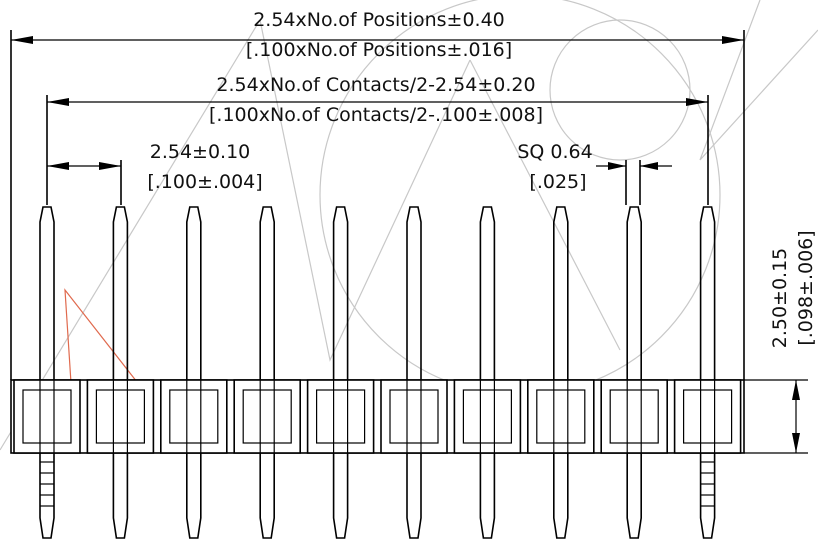 This screenshot has width=818, height=541. I want to click on contacts-metric-label: 2.54xNo.of Contacts/2-2.54±0.20, so click(375, 85).